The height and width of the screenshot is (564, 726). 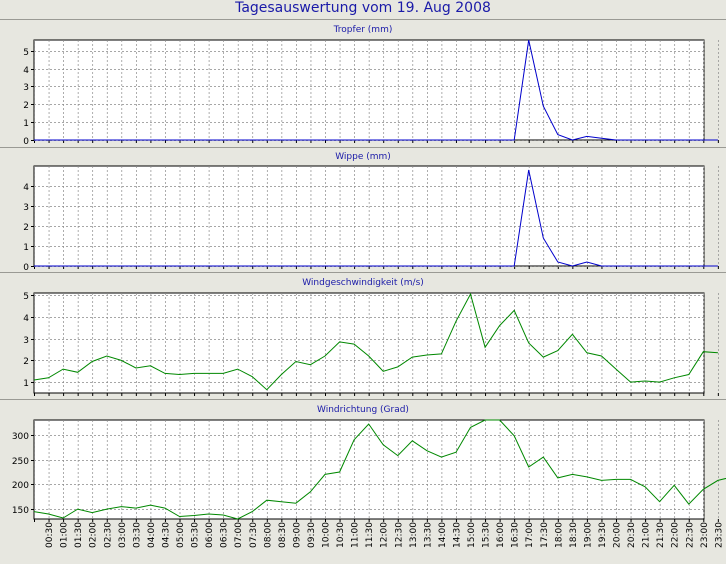 What do you see at coordinates (210, 535) in the screenshot?
I see `x-tick-label: 06:00` at bounding box center [210, 535].